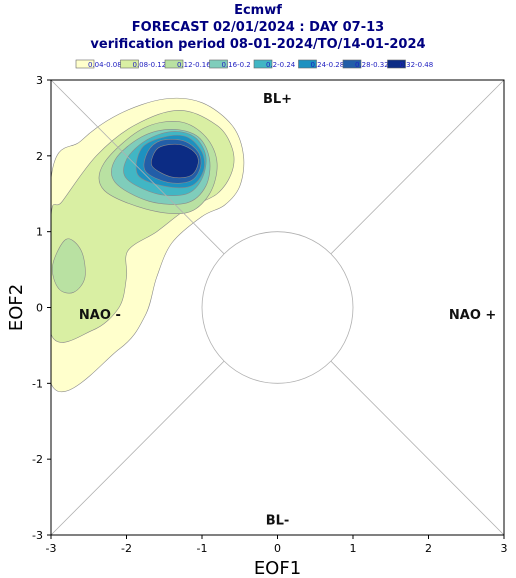 This screenshot has width=516, height=578. I want to click on y-tick-label: 2, so click(39, 156).